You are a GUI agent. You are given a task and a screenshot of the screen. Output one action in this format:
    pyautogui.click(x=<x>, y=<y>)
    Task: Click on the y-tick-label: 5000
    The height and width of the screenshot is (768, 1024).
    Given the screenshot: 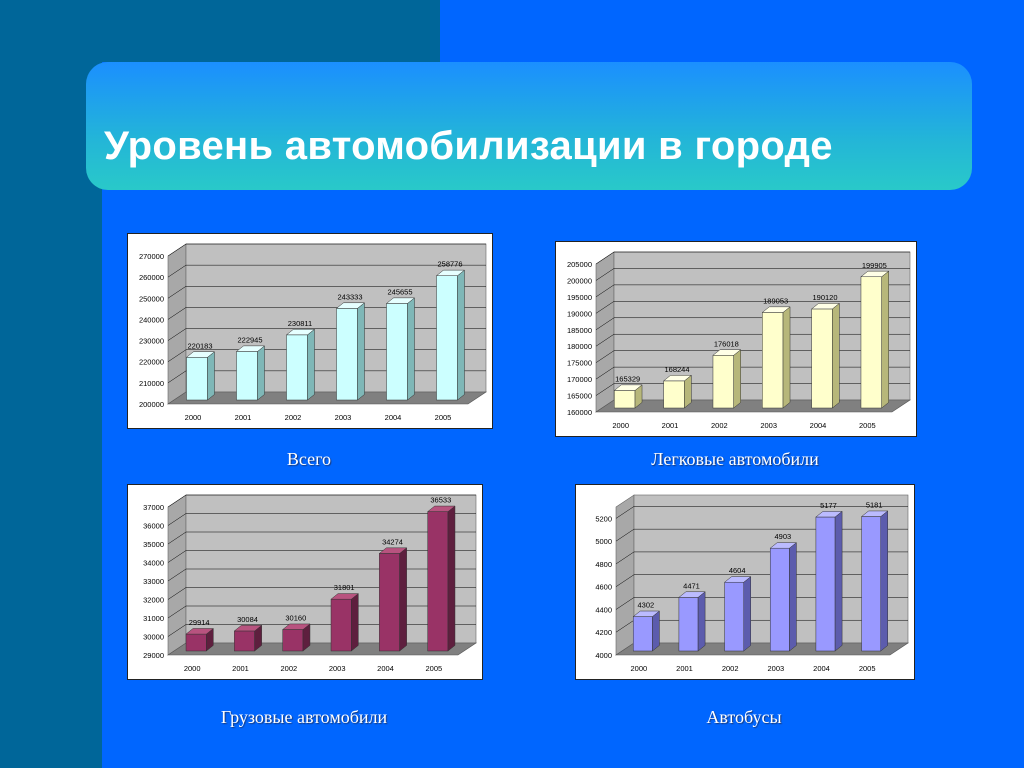 What is the action you would take?
    pyautogui.click(x=603, y=541)
    